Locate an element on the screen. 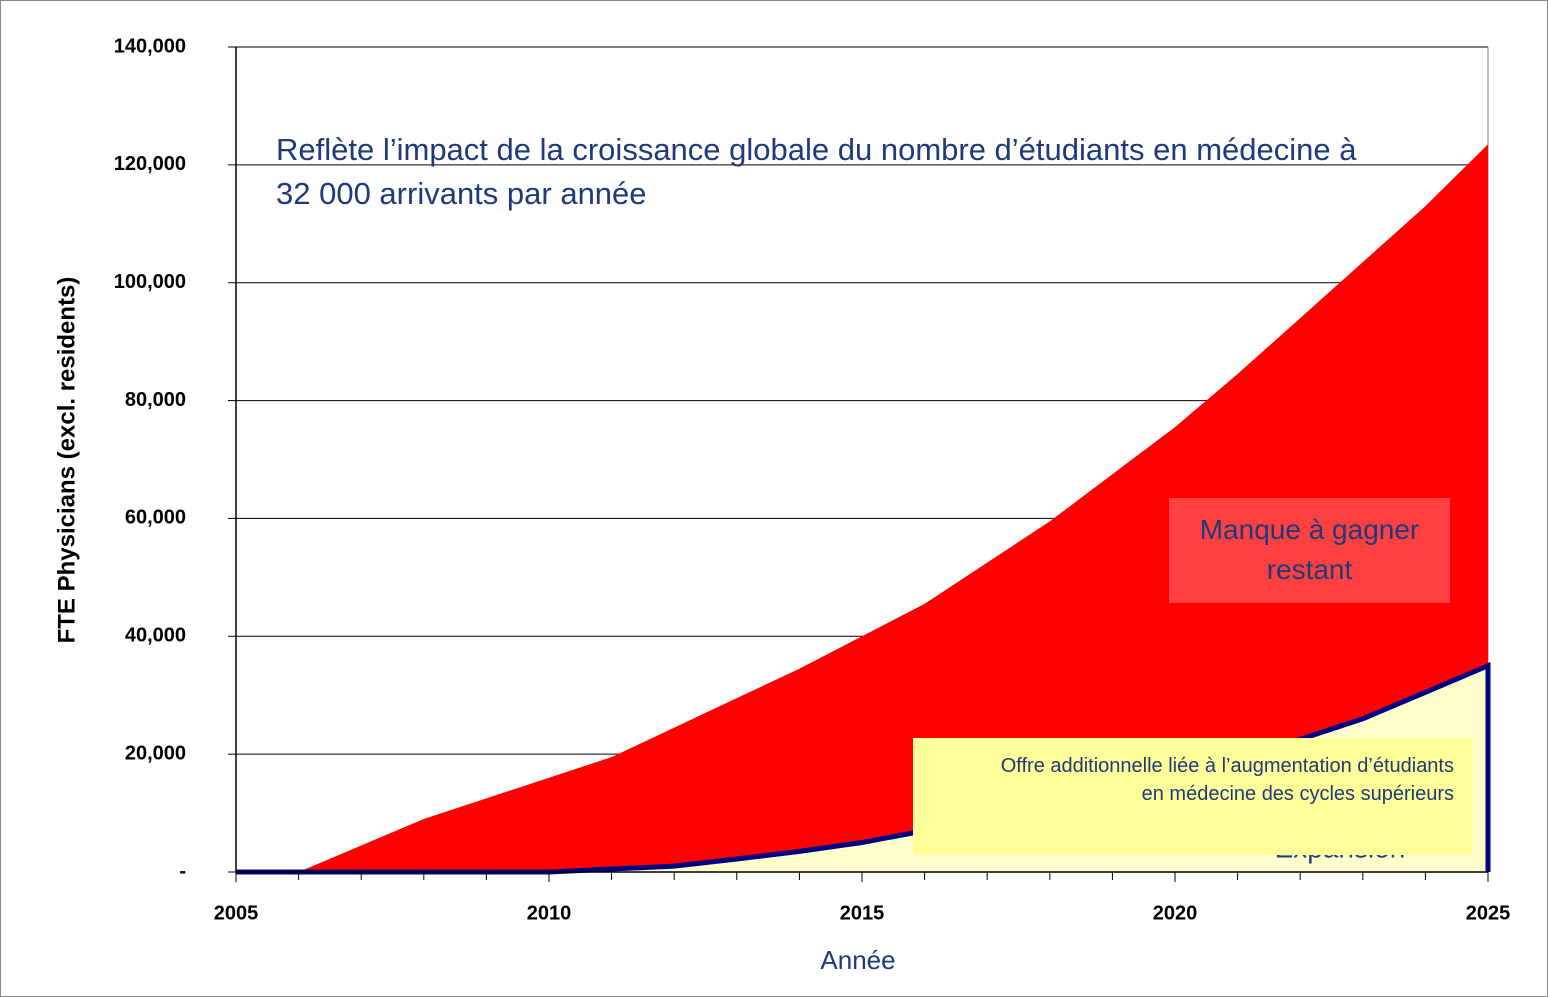 The height and width of the screenshot is (997, 1548). y-tick-label: 40,000 is located at coordinates (155, 636).